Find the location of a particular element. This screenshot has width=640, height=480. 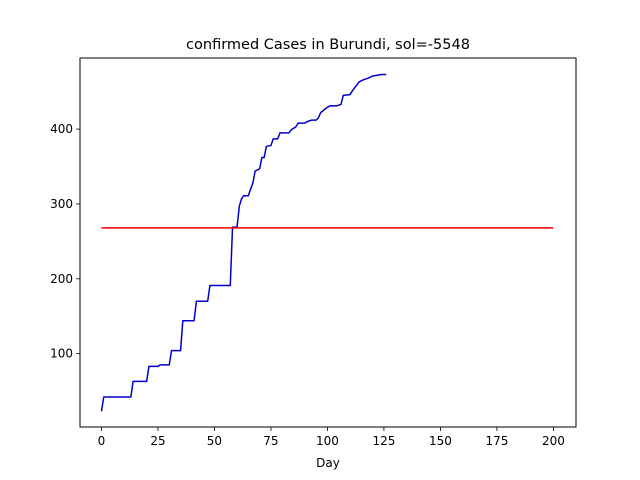

x-tick-label: 150 is located at coordinates (440, 441).